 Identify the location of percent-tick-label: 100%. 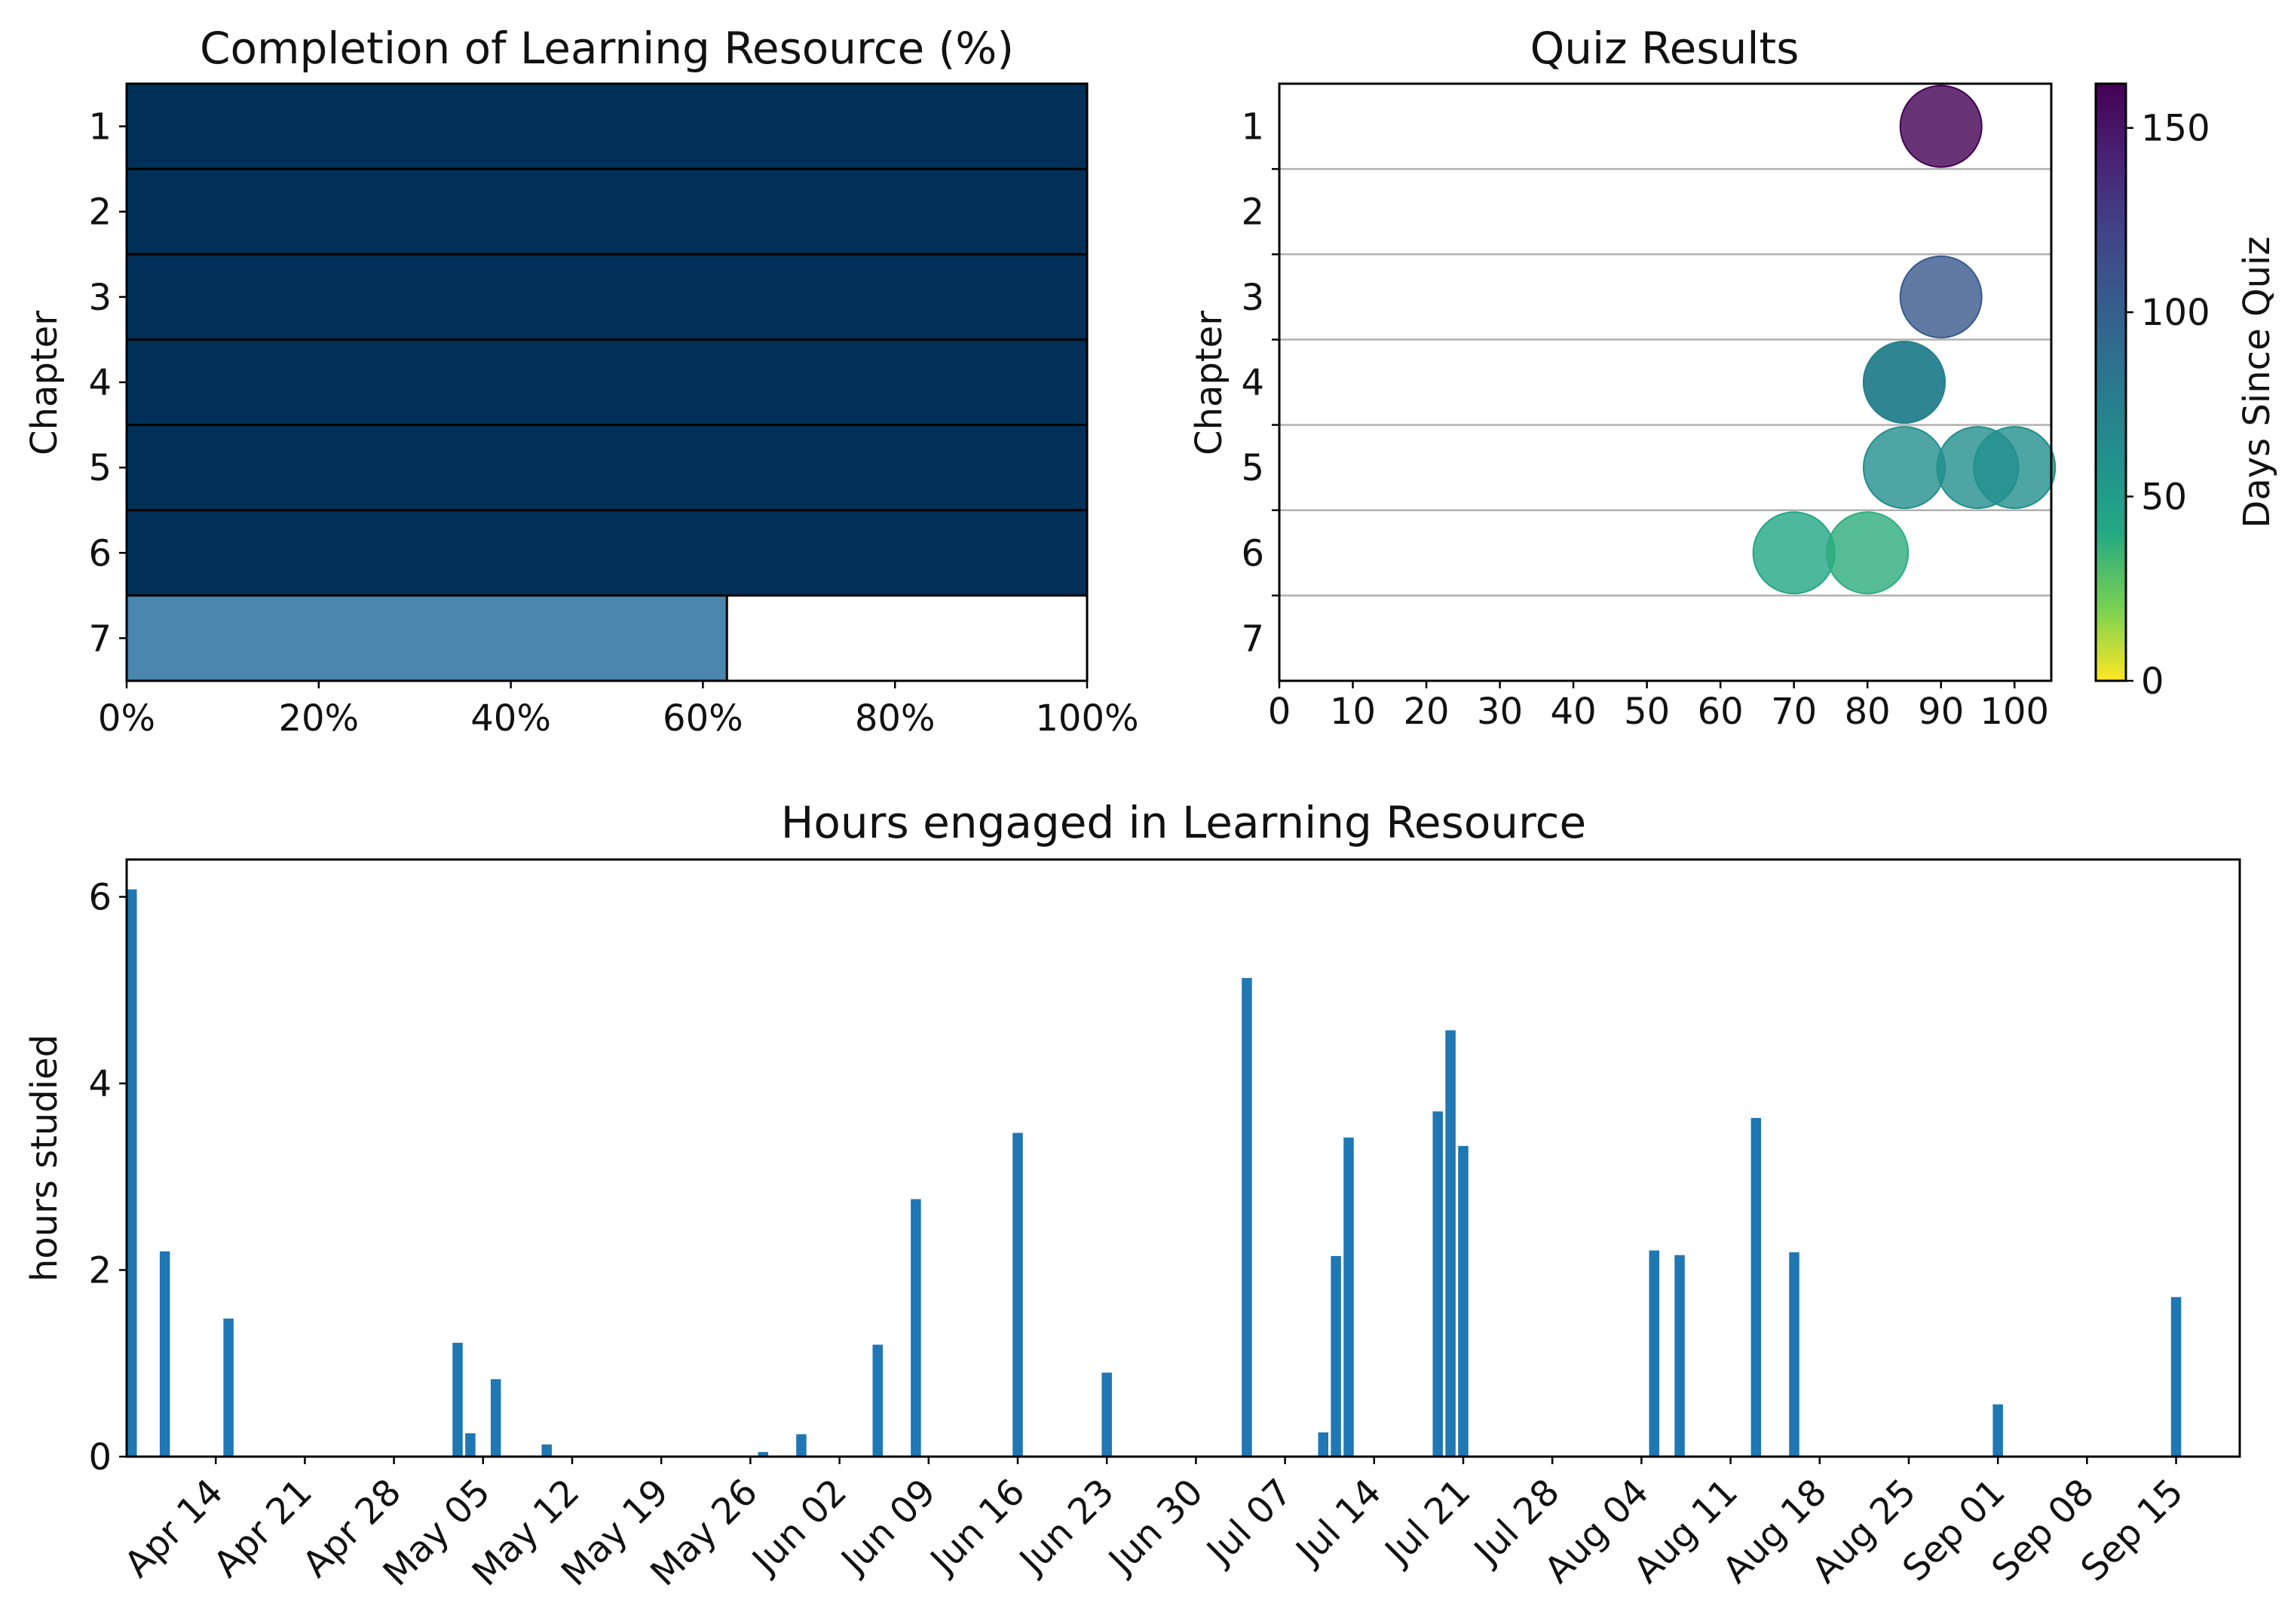
(1086, 718).